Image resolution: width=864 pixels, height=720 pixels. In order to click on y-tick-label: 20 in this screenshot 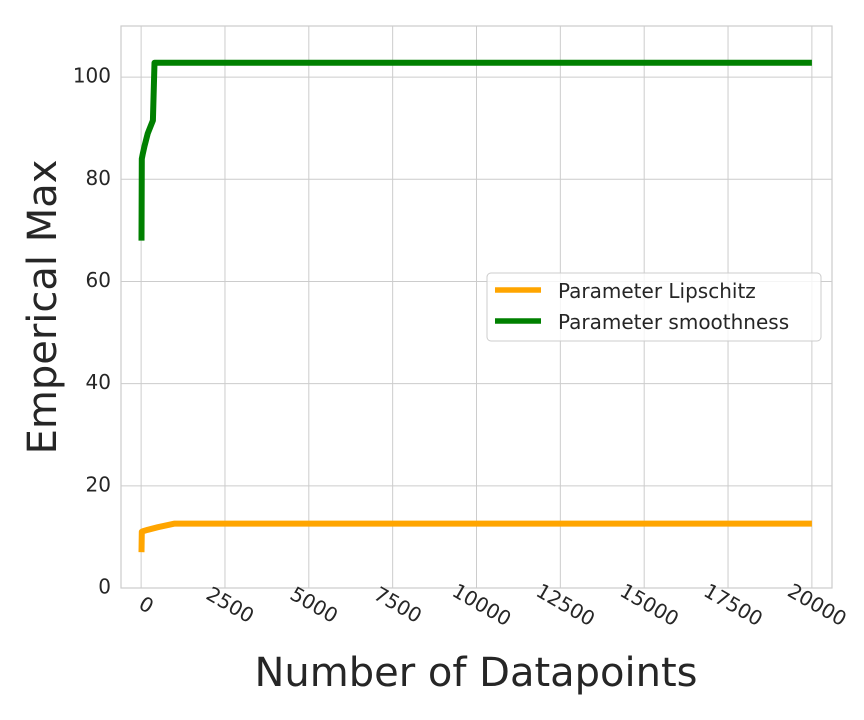, I will do `click(98, 484)`.